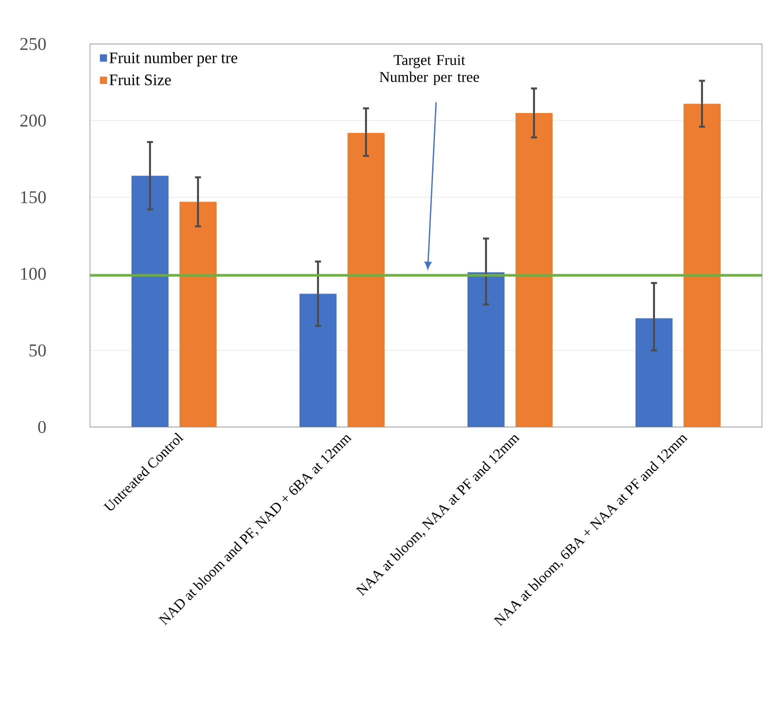 The width and height of the screenshot is (782, 723). Describe the element at coordinates (33, 44) in the screenshot. I see `y-tick-label: 250` at that location.